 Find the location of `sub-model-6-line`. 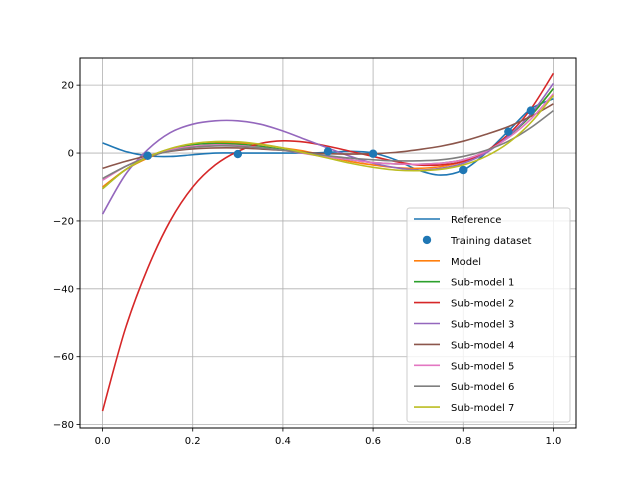

sub-model-6-line is located at coordinates (328, 144).